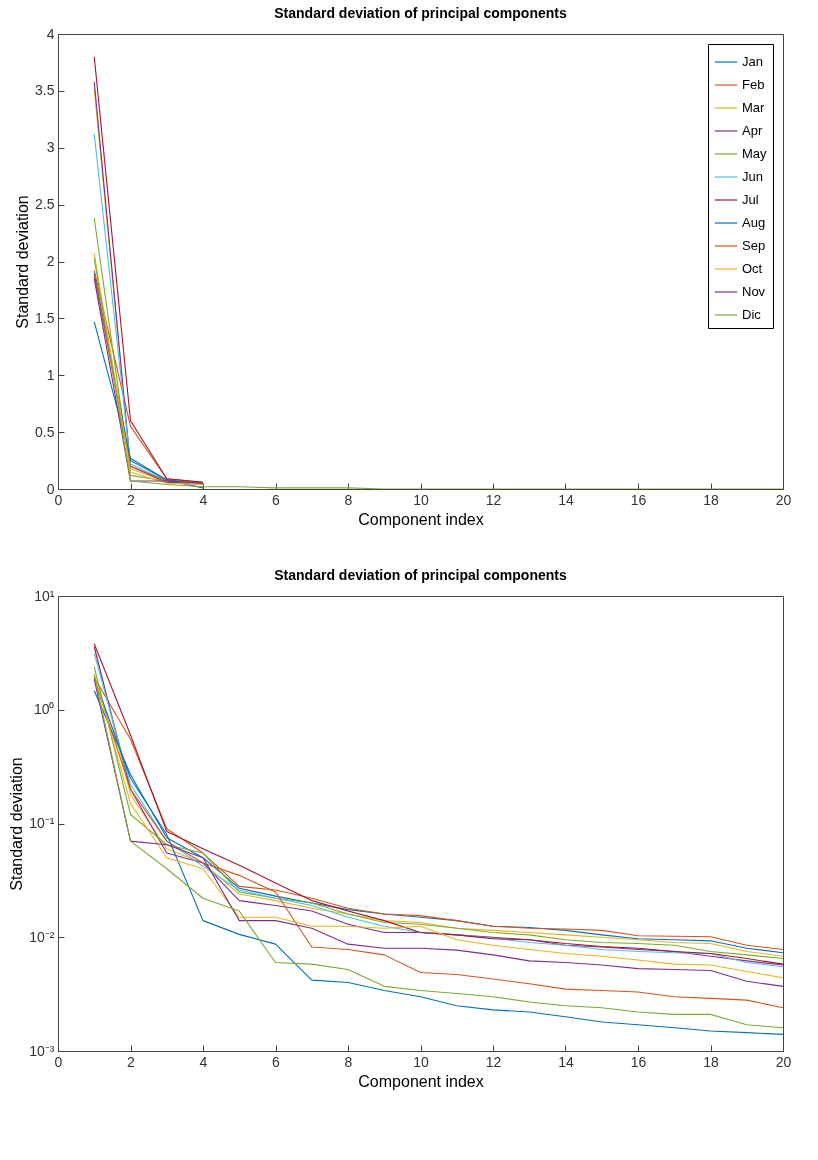 This screenshot has height=1160, width=818. Describe the element at coordinates (44, 709) in the screenshot. I see `y-tick-label: 10⁰` at that location.